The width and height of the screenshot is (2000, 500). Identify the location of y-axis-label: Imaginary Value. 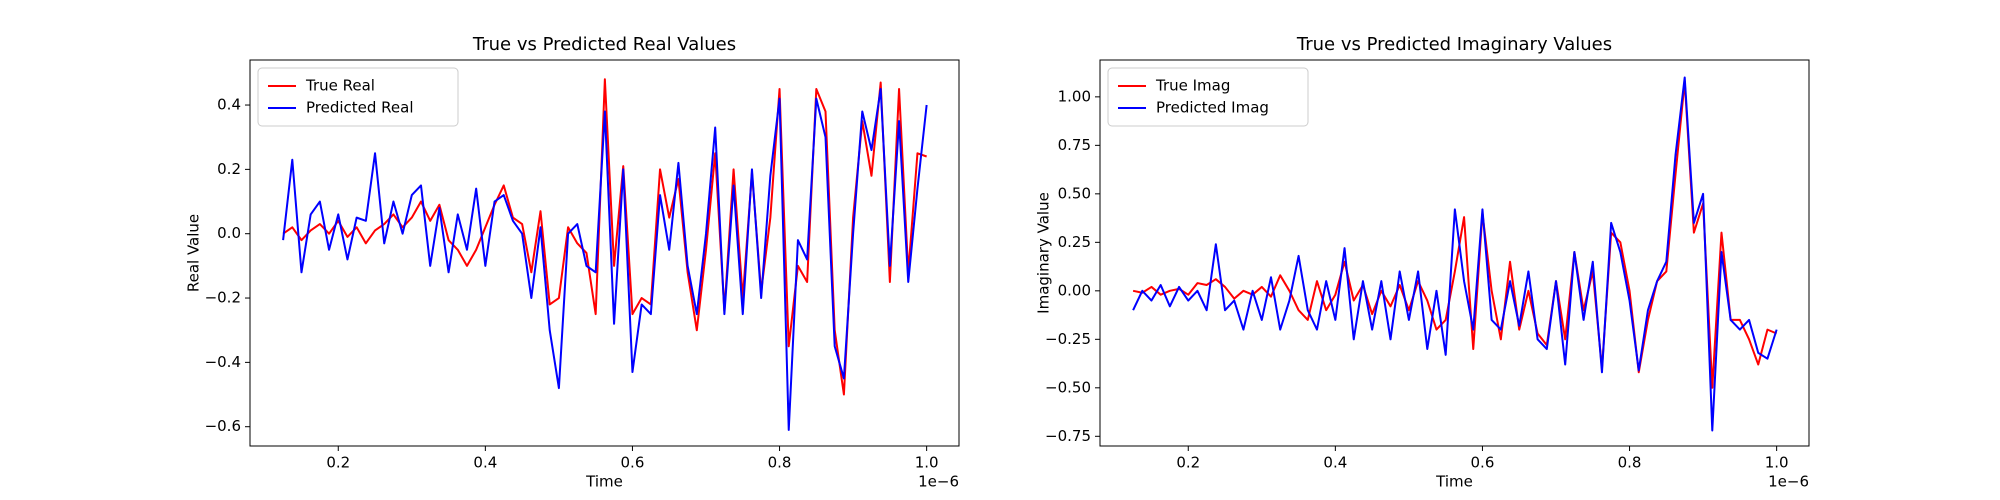
(1044, 253).